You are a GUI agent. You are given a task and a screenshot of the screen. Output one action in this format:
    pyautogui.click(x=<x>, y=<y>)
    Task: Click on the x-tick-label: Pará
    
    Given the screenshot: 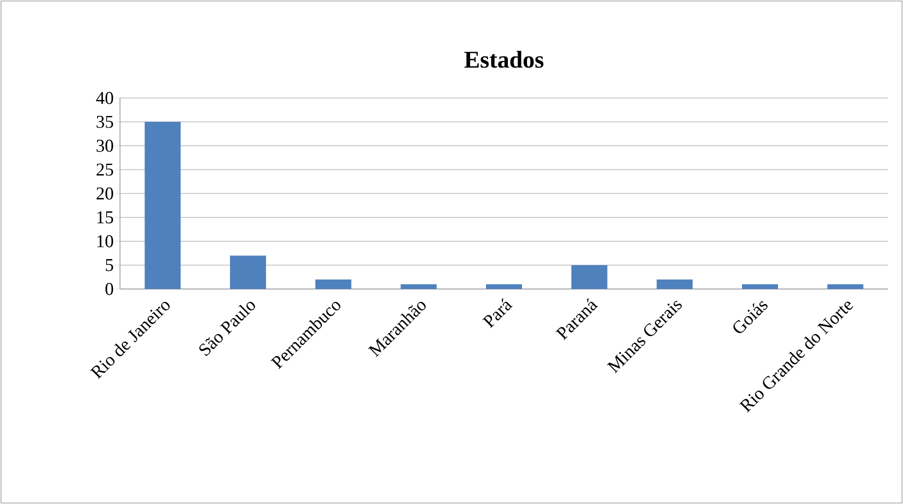 What is the action you would take?
    pyautogui.click(x=497, y=313)
    